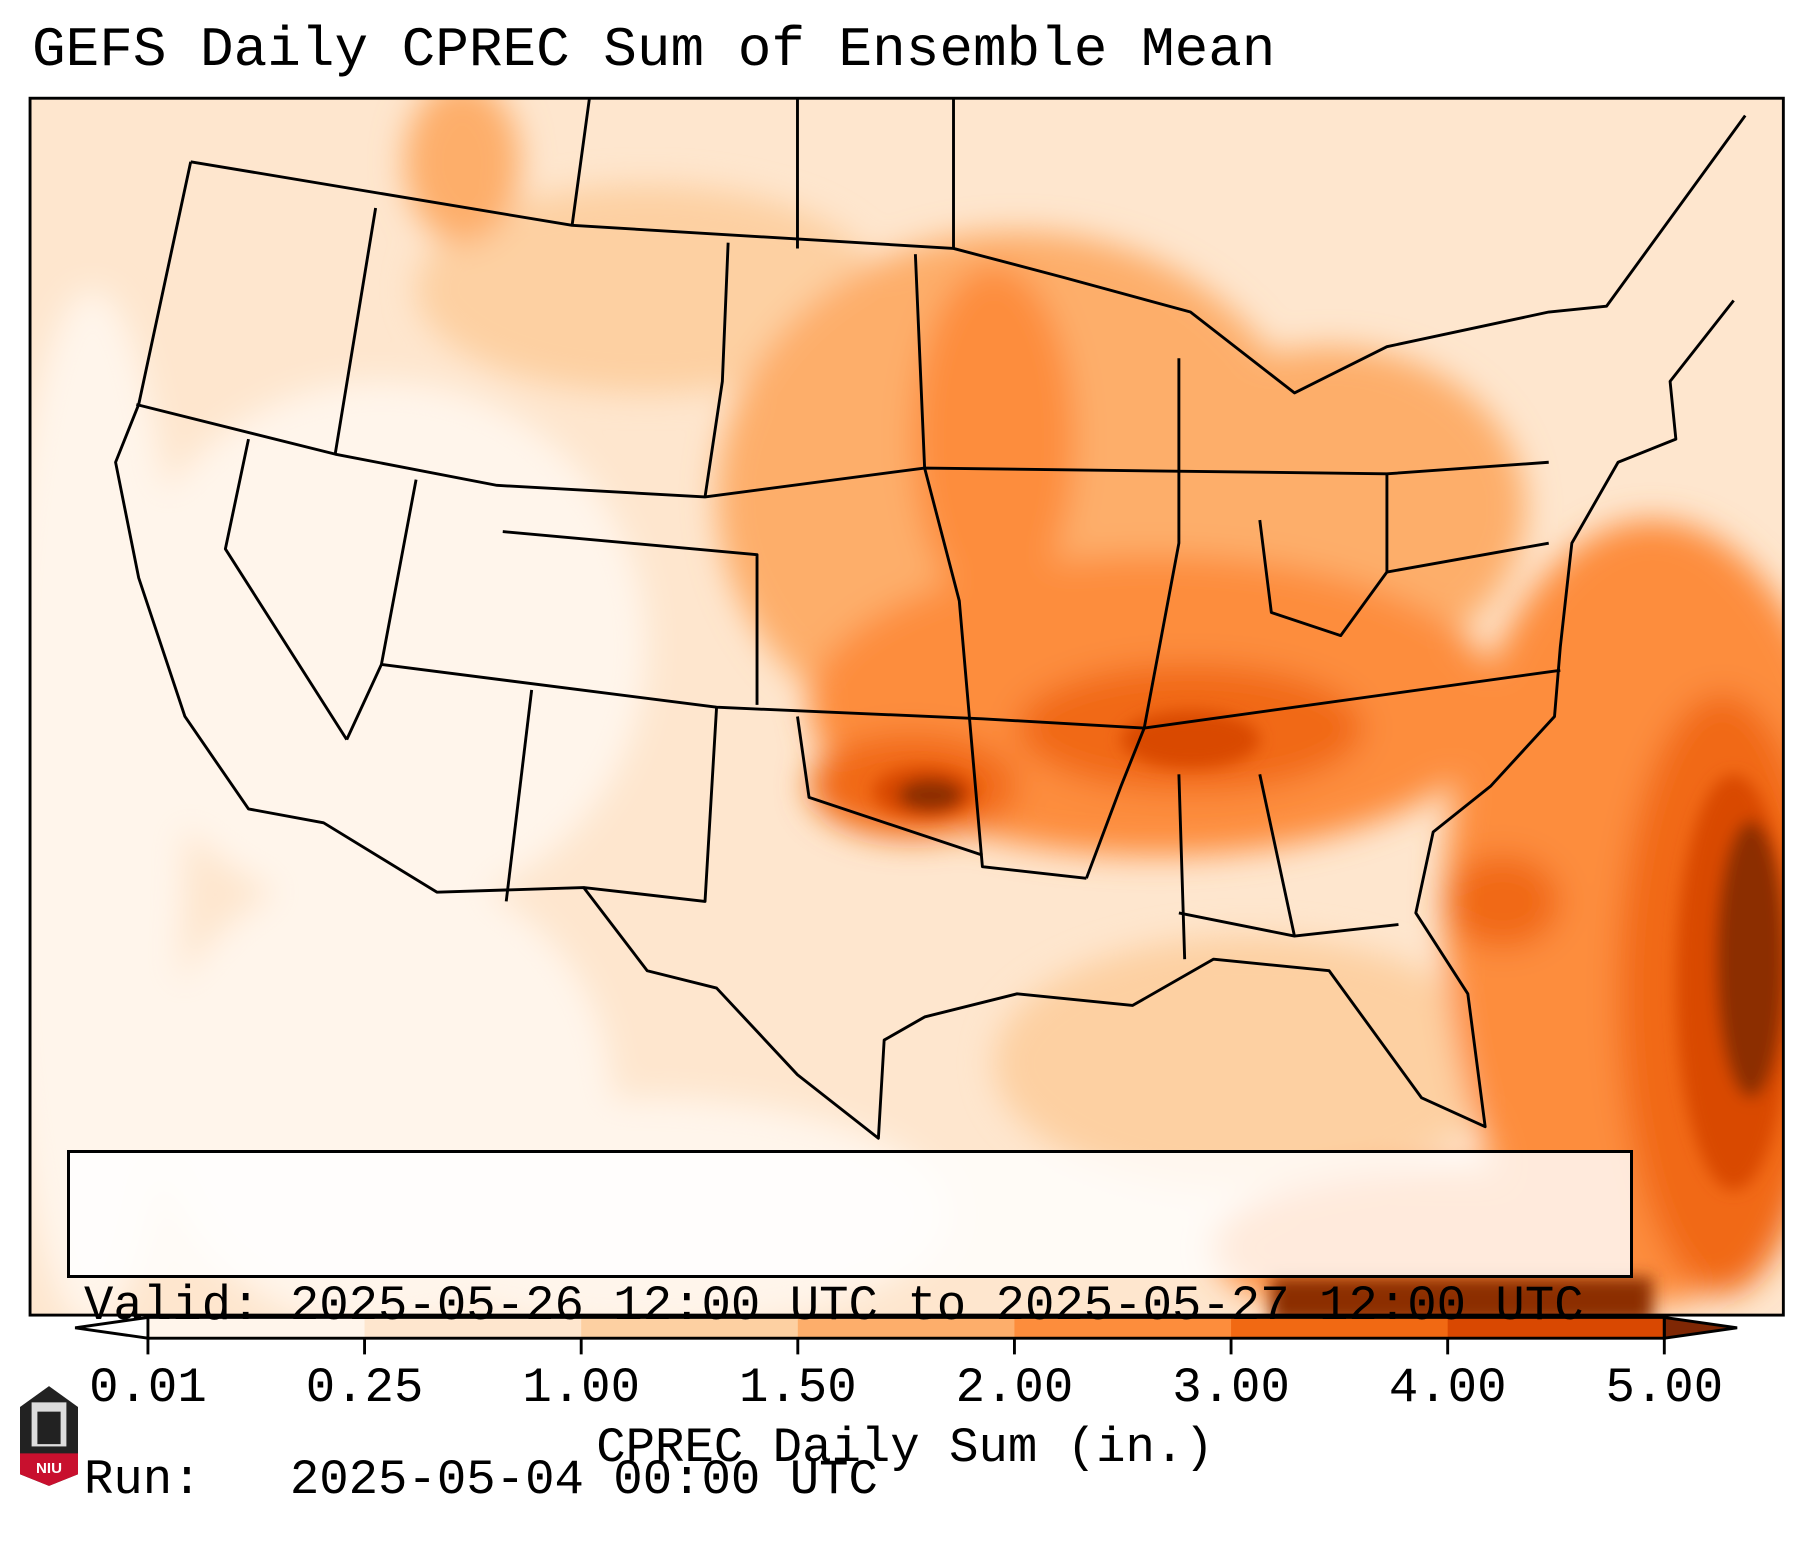  I want to click on niu-logo-icon: NIU, so click(49, 1436).